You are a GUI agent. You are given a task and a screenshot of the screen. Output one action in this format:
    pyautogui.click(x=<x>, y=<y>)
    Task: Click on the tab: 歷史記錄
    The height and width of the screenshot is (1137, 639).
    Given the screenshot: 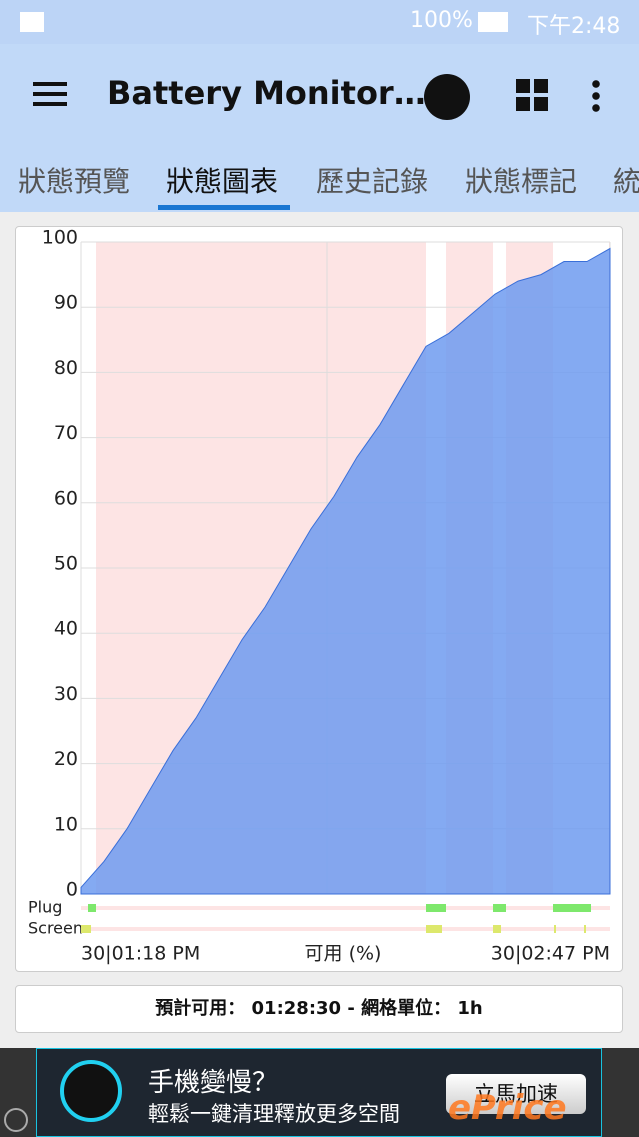 What is the action you would take?
    pyautogui.click(x=372, y=181)
    